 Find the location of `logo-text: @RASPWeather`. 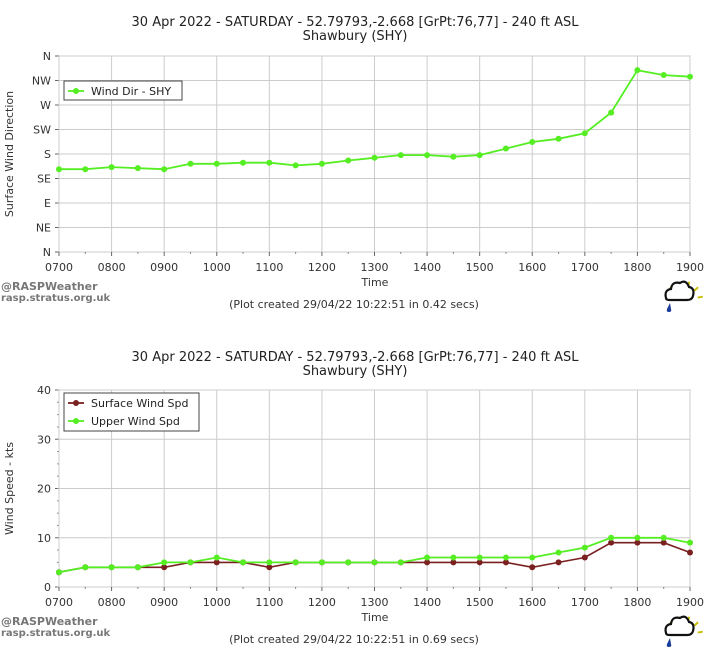

logo-text: @RASPWeather is located at coordinates (49, 621).